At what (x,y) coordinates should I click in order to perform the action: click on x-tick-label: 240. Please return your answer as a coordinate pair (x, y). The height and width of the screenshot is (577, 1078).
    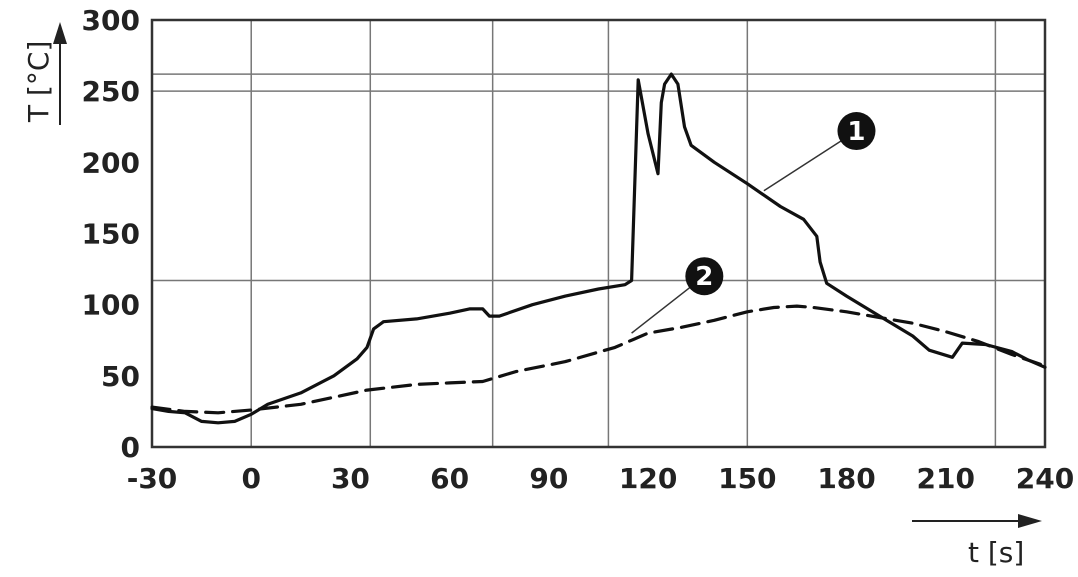
    Looking at the image, I should click on (1045, 478).